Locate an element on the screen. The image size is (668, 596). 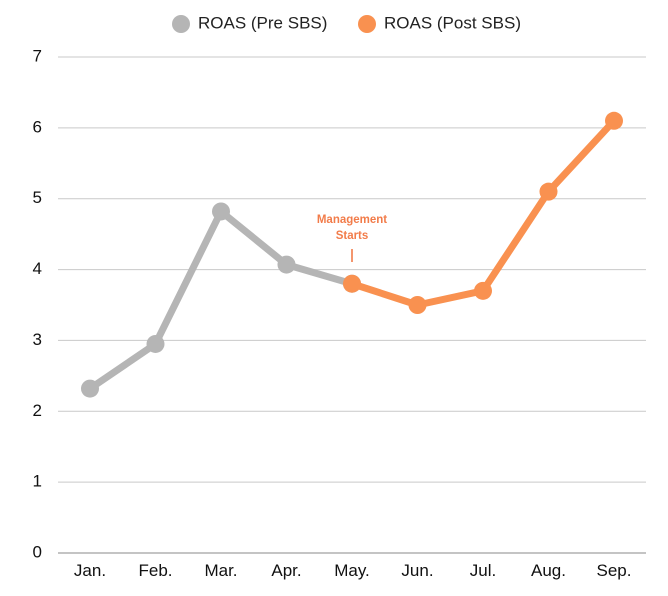
y-tick-label: 3 is located at coordinates (37, 339).